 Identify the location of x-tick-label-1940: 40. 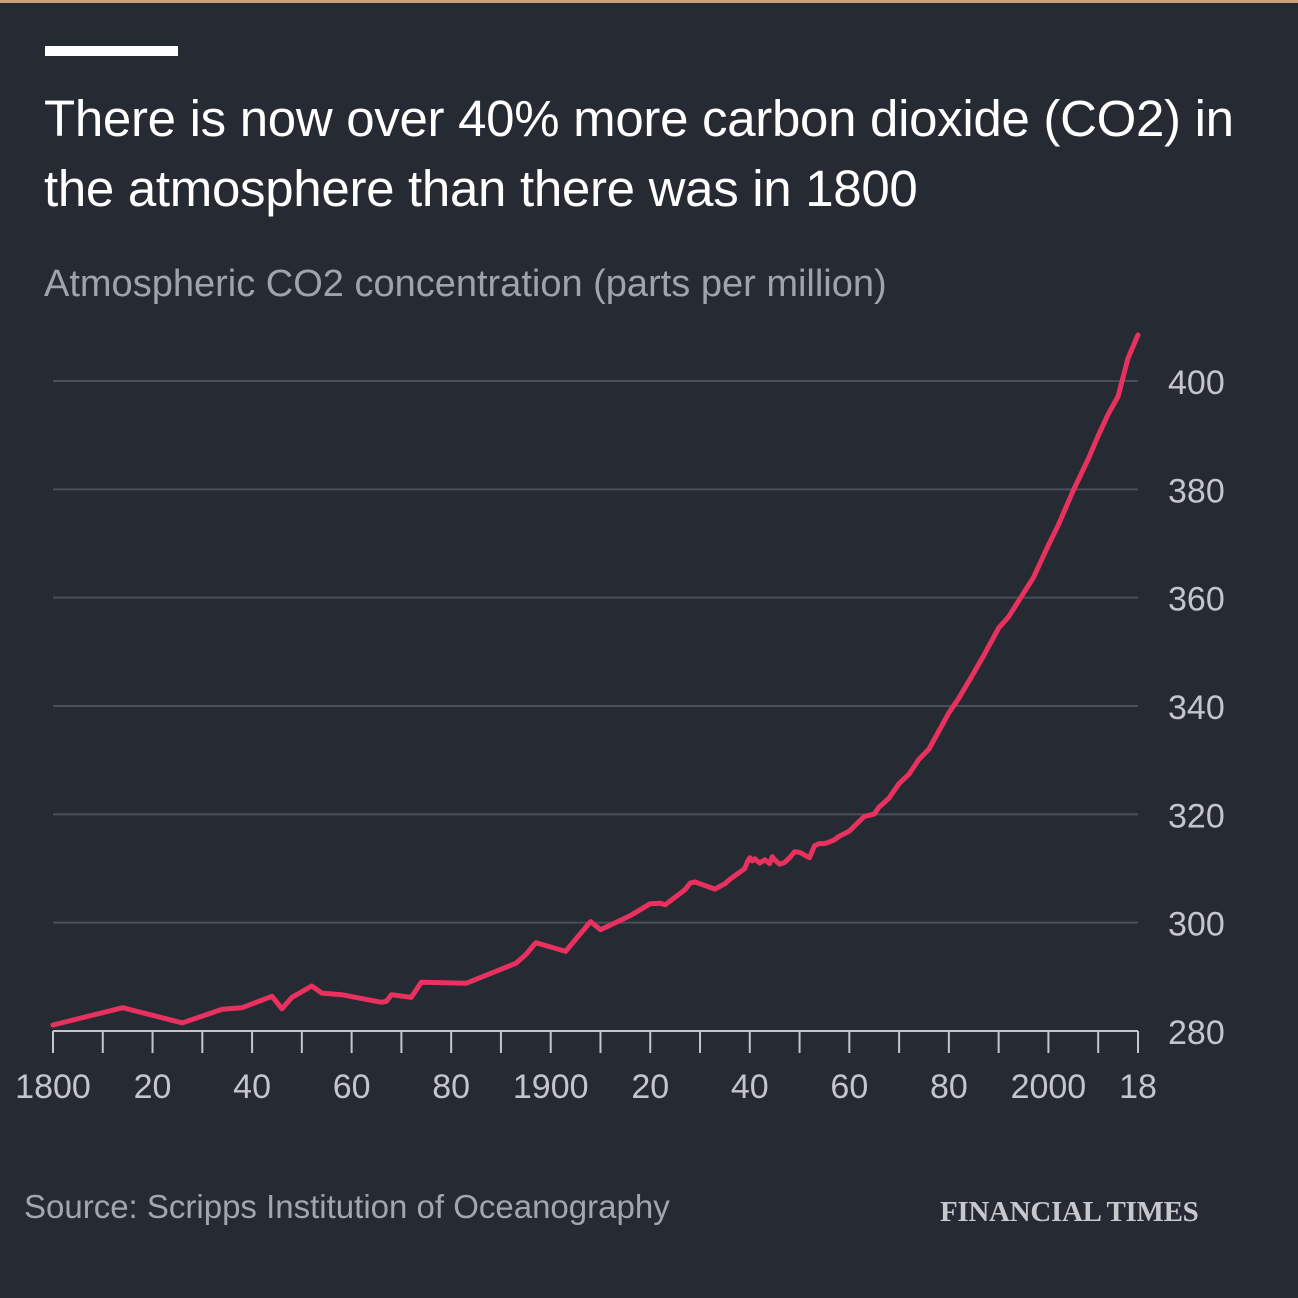
(750, 1087).